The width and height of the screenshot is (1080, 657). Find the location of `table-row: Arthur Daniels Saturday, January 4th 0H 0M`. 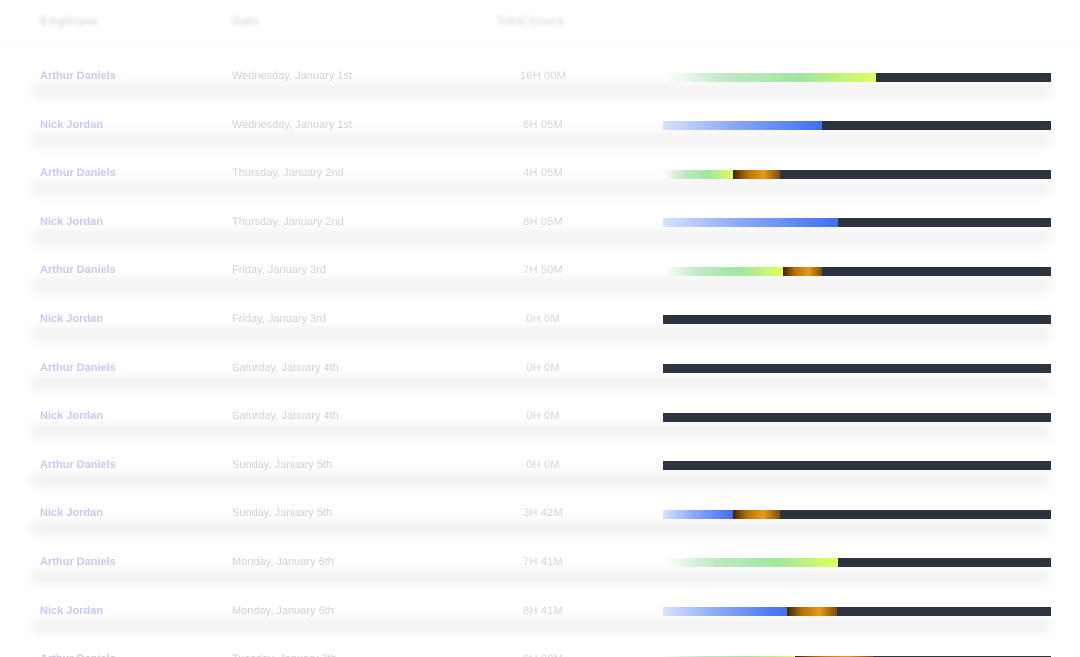

table-row: Arthur Daniels Saturday, January 4th 0H 0M is located at coordinates (540, 368).